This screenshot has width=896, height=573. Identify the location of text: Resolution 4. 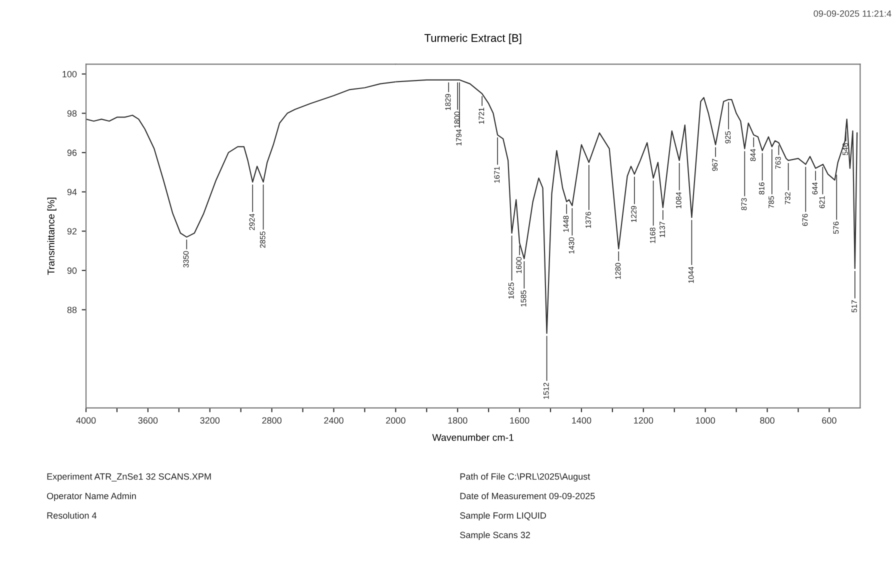
(72, 515).